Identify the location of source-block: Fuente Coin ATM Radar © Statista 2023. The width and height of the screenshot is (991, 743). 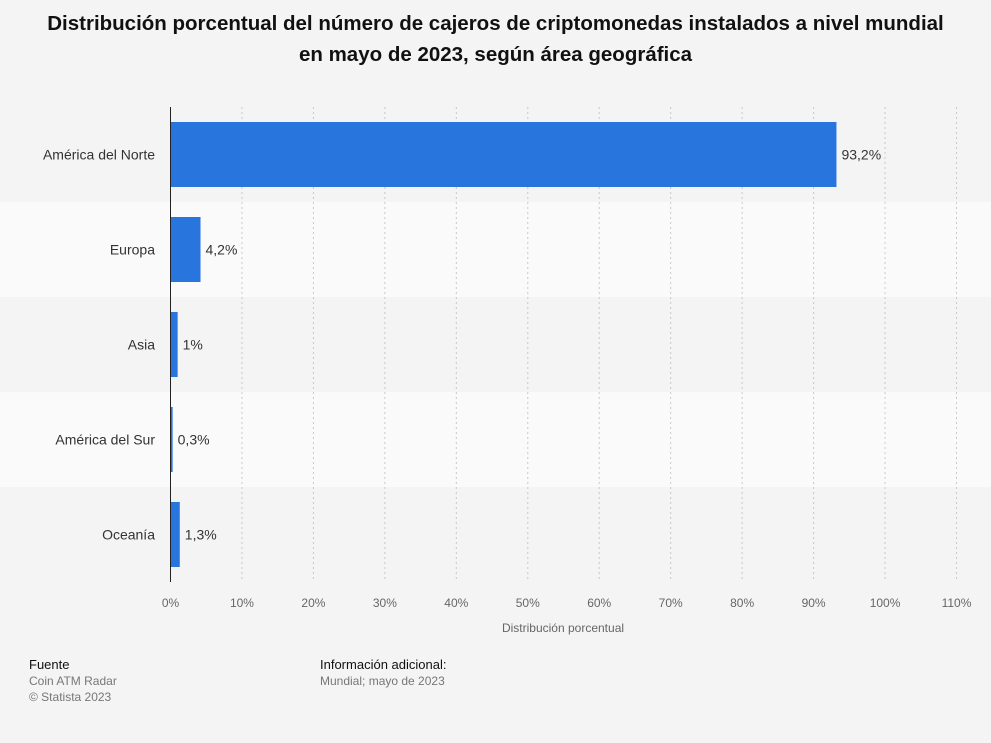
(73, 681).